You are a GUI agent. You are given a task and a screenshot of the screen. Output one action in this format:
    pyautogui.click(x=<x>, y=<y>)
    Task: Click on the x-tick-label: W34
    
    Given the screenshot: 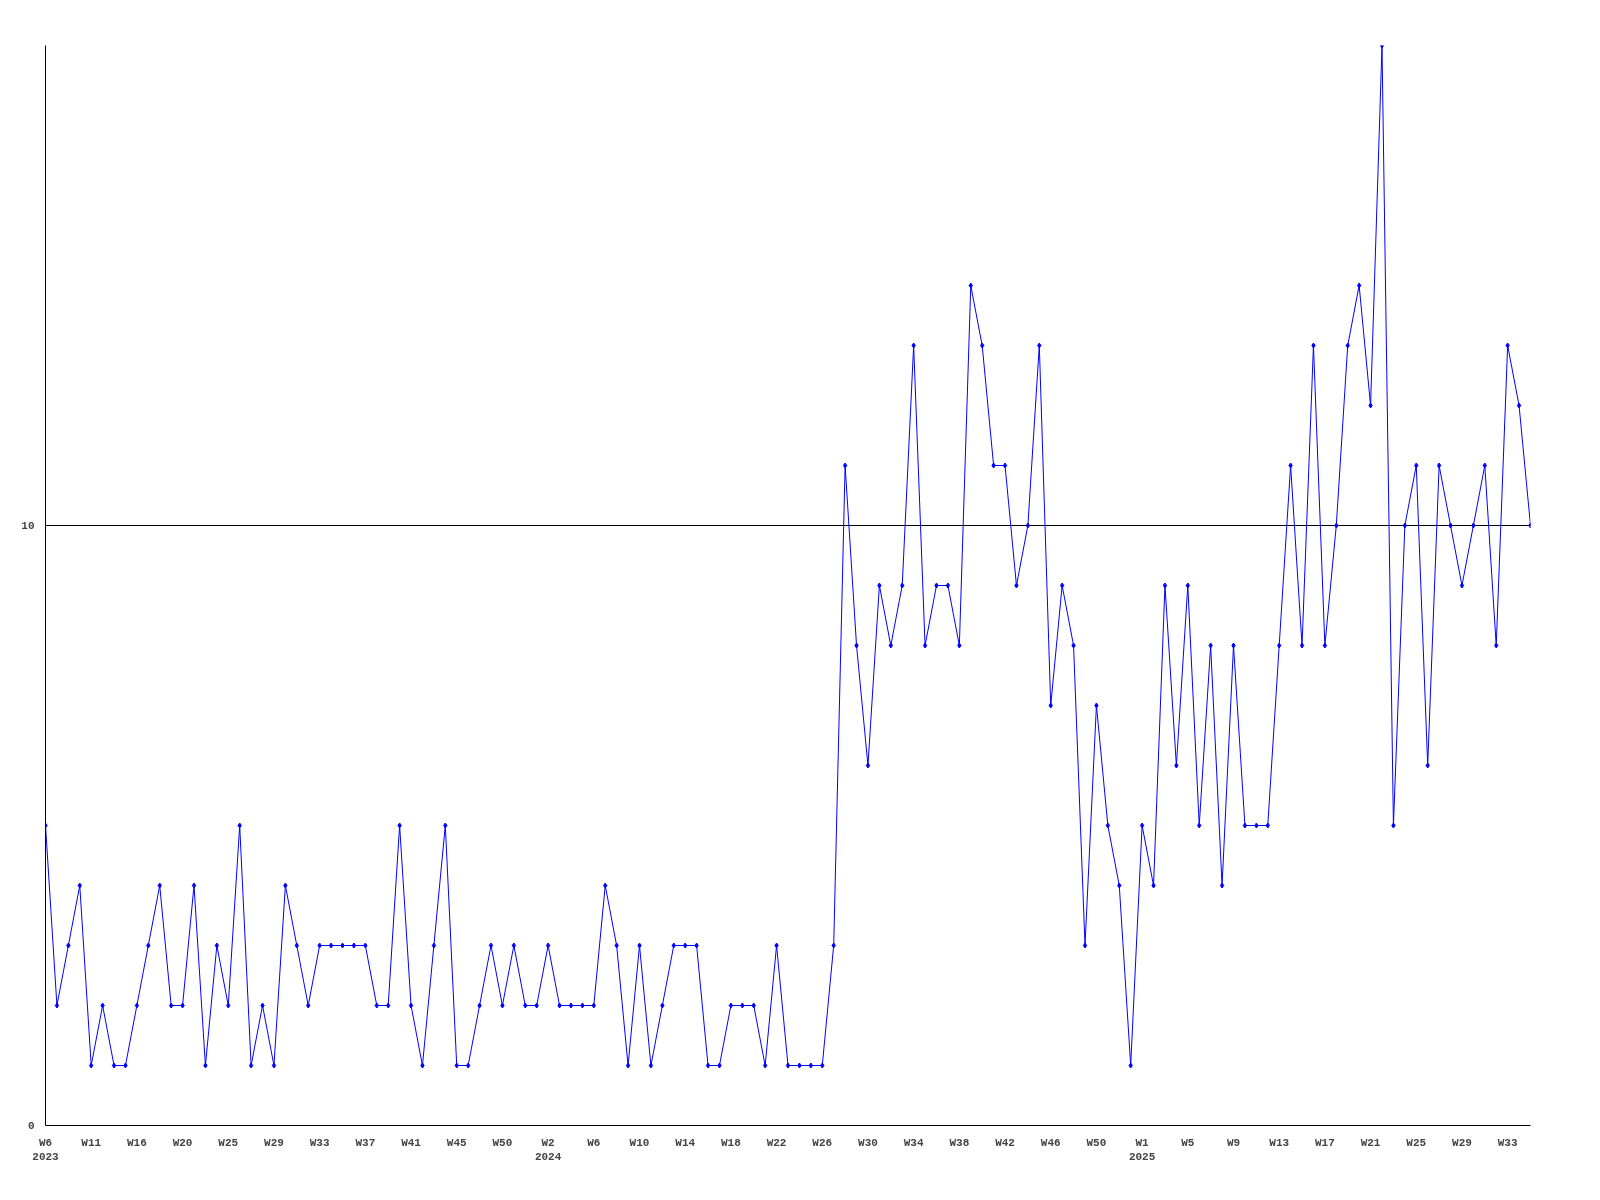 What is the action you would take?
    pyautogui.click(x=913, y=1142)
    